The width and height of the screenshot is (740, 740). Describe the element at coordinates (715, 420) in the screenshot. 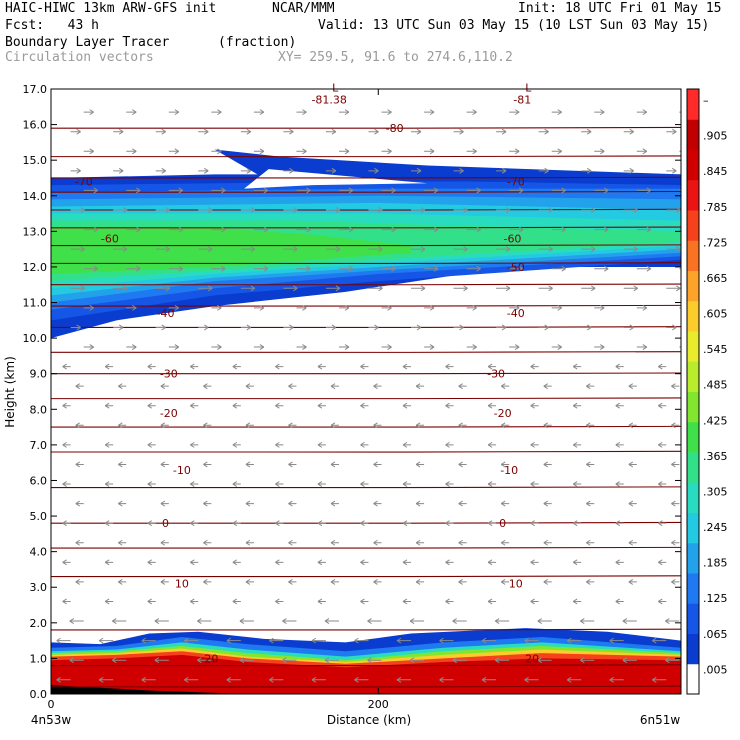

I see `colorbar-label-7: .425` at that location.